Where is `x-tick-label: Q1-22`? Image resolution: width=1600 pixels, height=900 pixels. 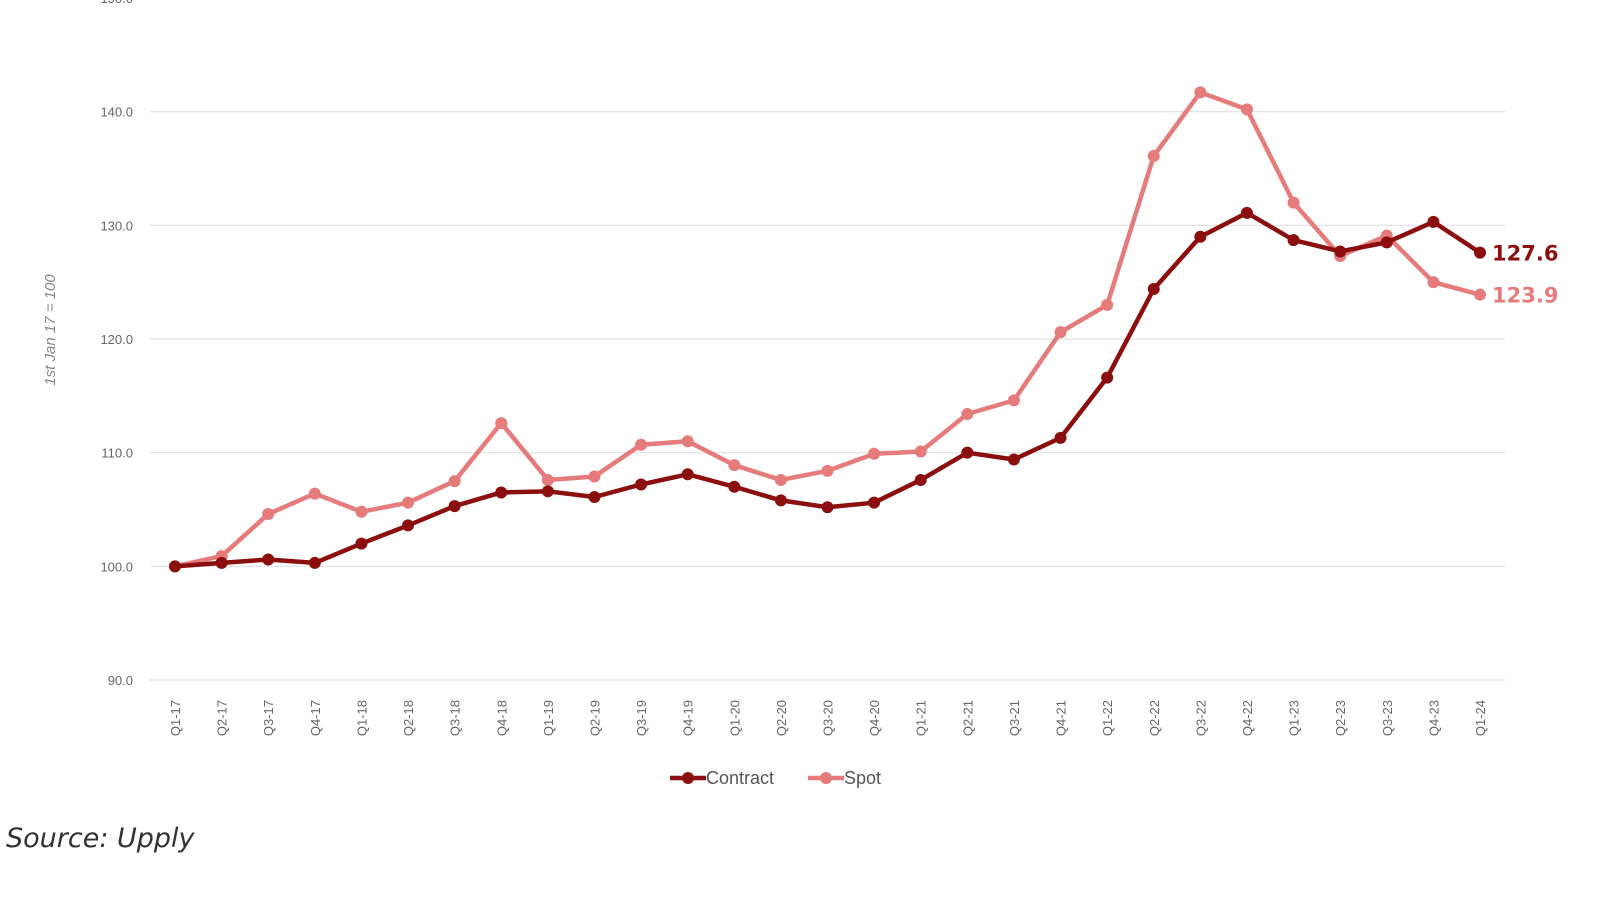
x-tick-label: Q1-22 is located at coordinates (1107, 718).